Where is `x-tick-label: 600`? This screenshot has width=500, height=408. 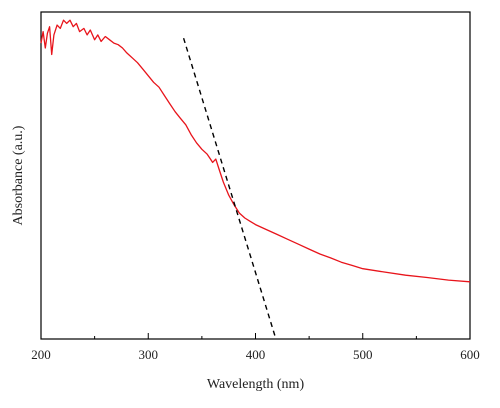 x-tick-label: 600 is located at coordinates (470, 354).